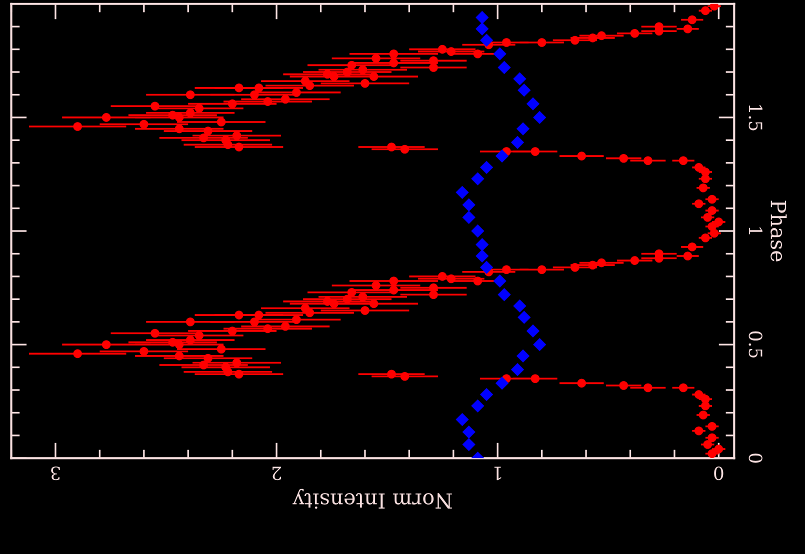 This screenshot has width=805, height=554. Describe the element at coordinates (719, 473) in the screenshot. I see `x-tick-label: 0` at that location.